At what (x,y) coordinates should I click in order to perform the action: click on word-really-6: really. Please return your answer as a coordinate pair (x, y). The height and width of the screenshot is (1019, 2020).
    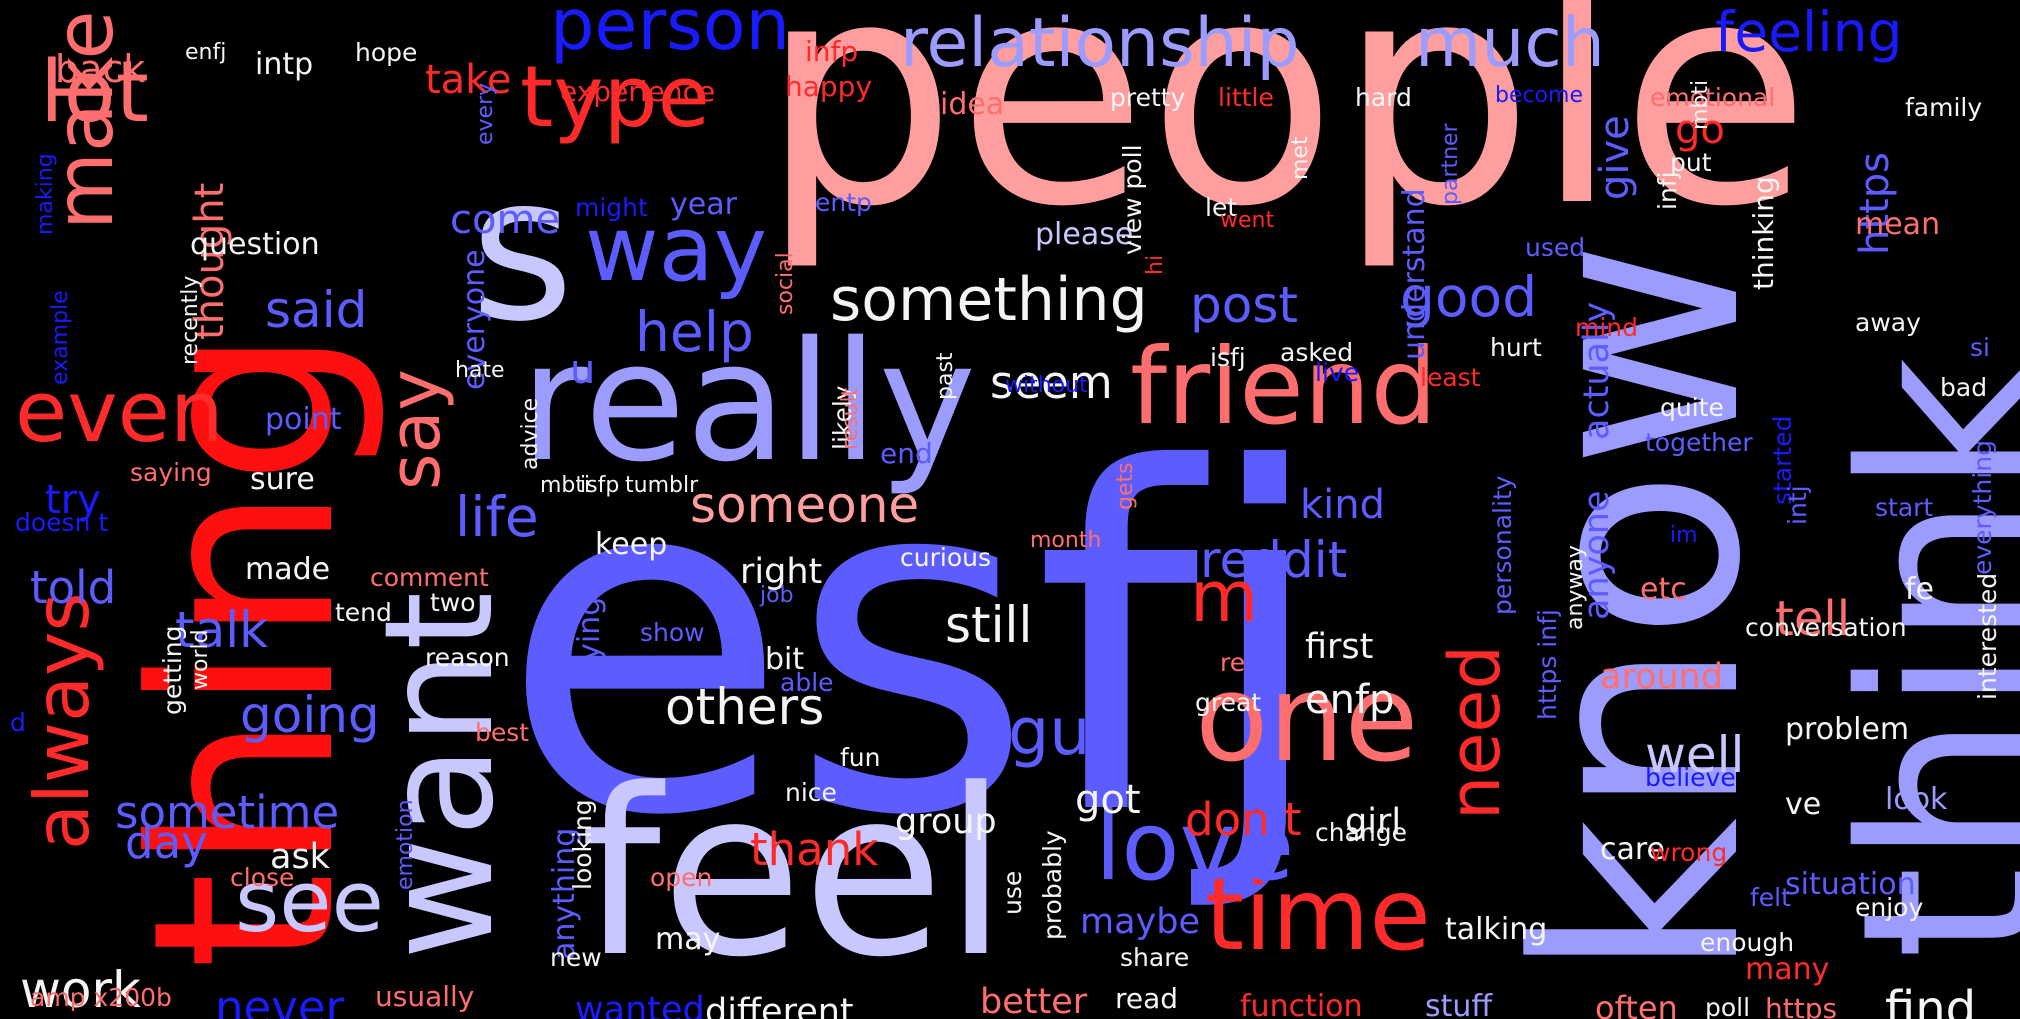
    Looking at the image, I should click on (748, 402).